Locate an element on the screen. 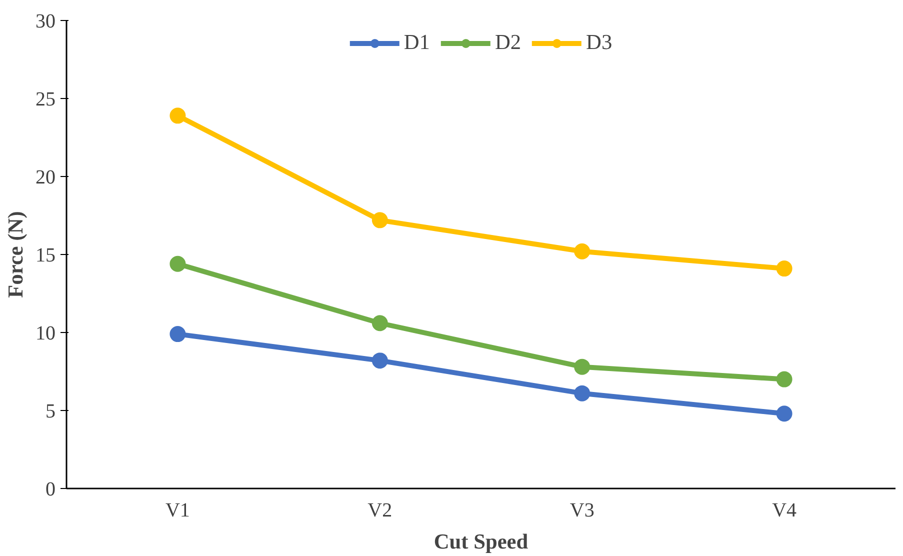 This screenshot has width=903, height=556. x-tick-label: V2 is located at coordinates (380, 511).